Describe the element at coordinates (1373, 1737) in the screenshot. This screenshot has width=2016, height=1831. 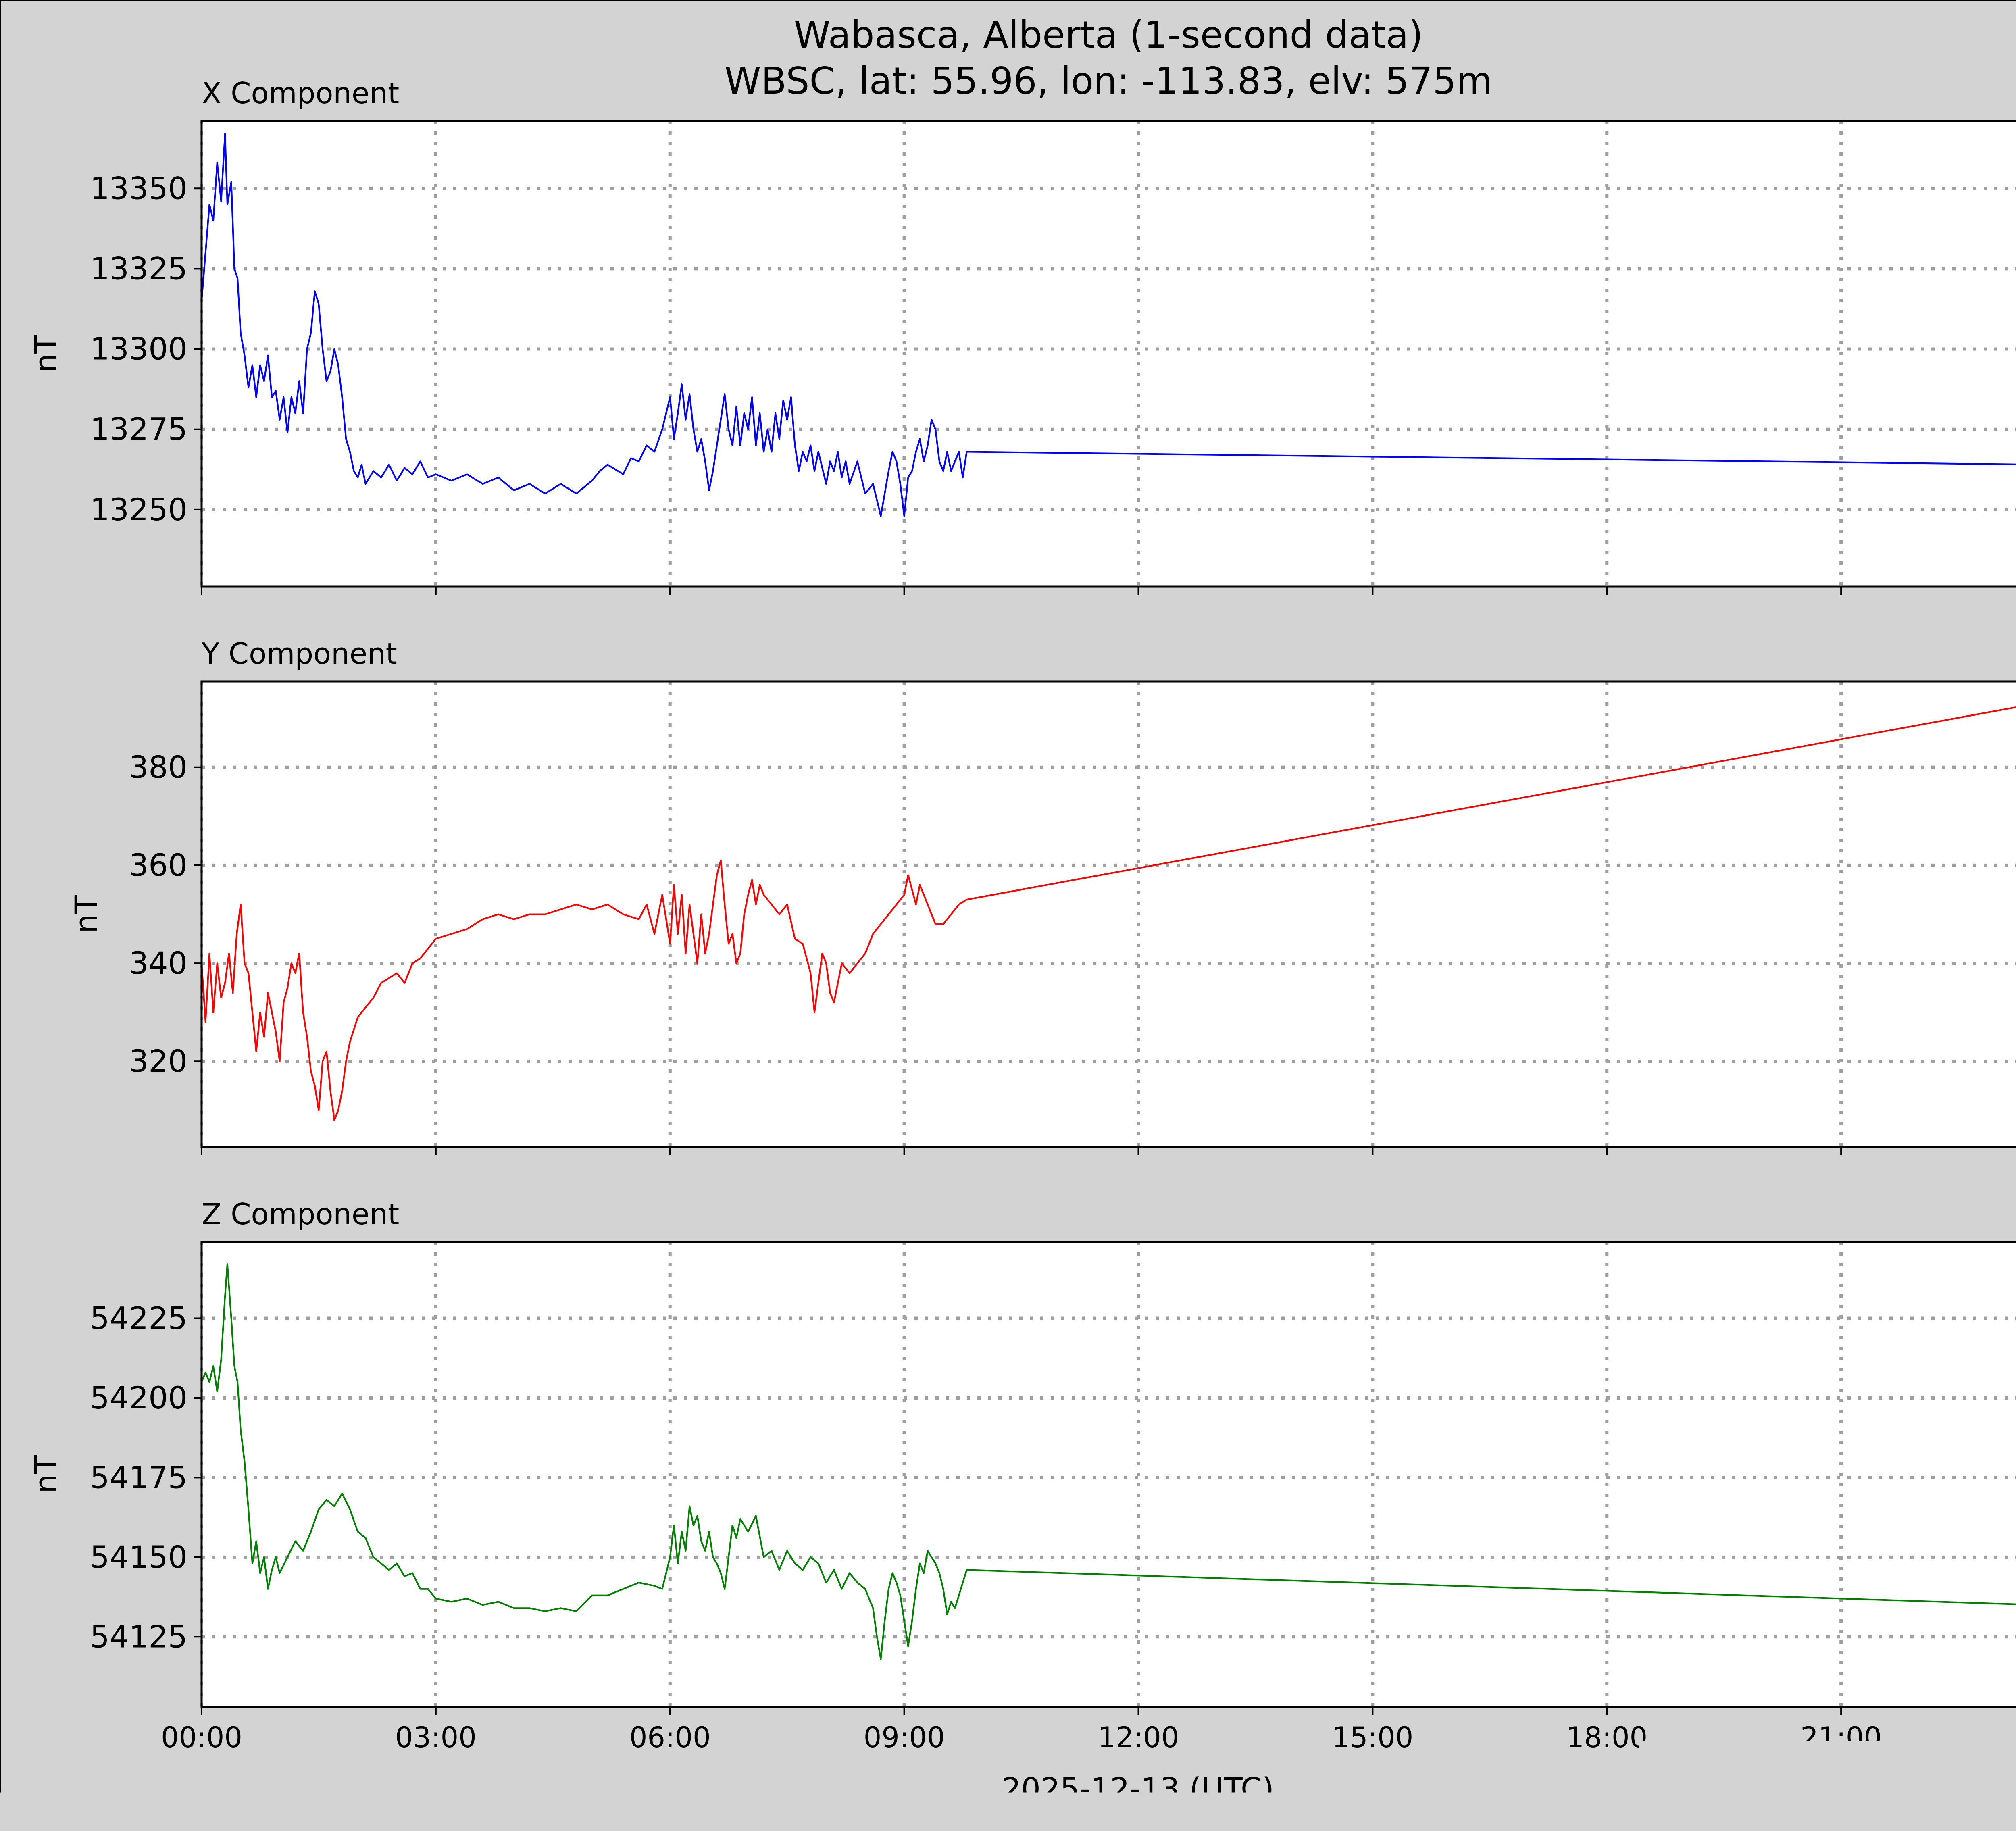
I see `z-component-x-tick-label-15-00: 15:00` at that location.